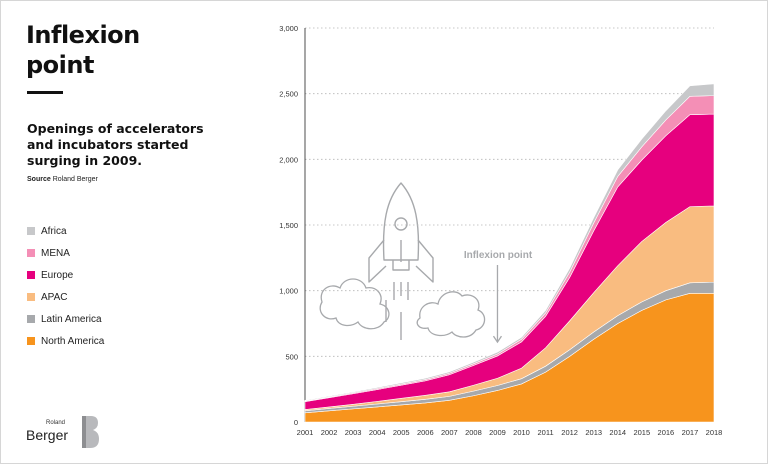  I want to click on brand-b-mark-icon, so click(90, 432).